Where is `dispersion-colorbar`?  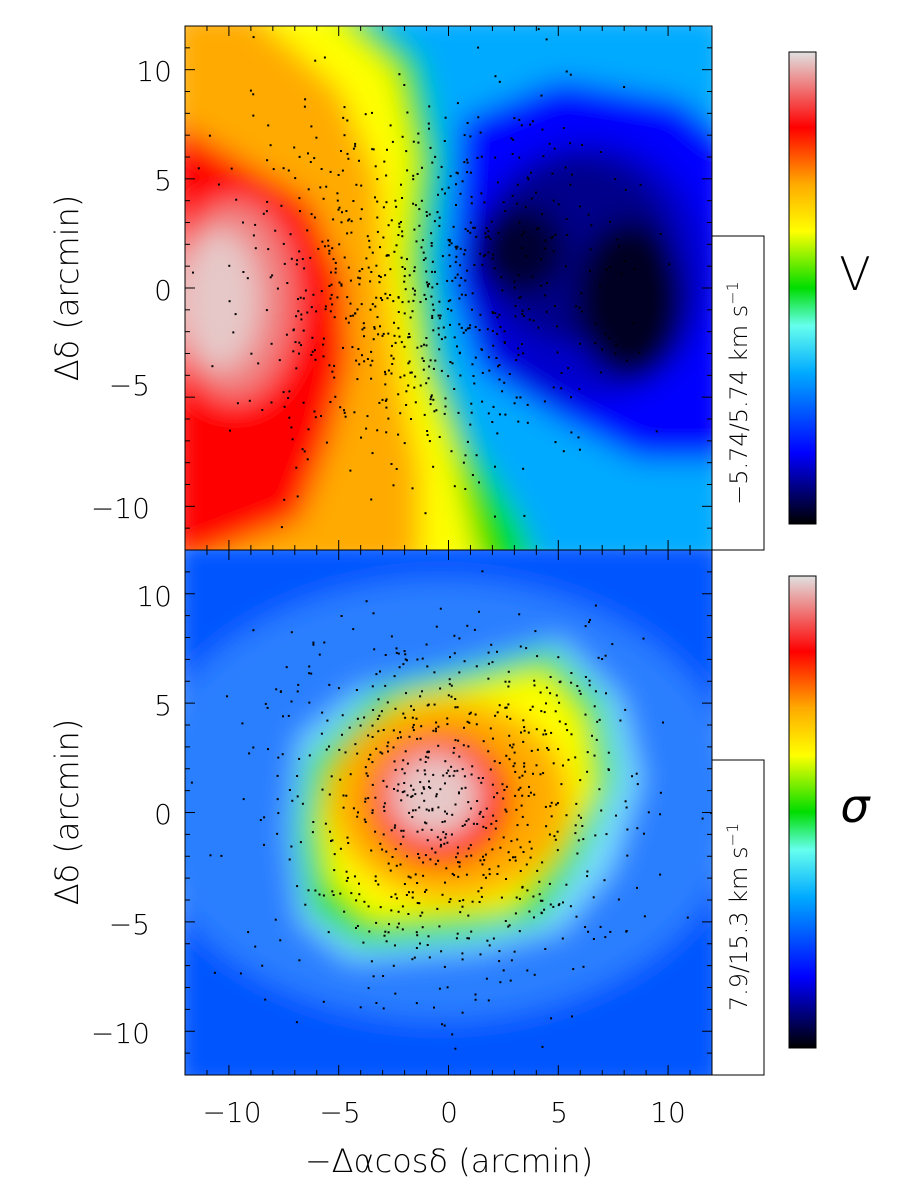
dispersion-colorbar is located at coordinates (802, 812).